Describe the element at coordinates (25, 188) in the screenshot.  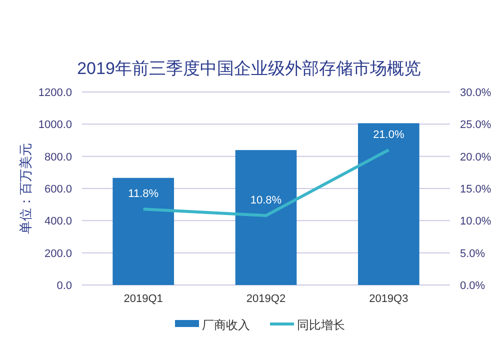
I see `y-axis-title: 单位：百万美元` at that location.